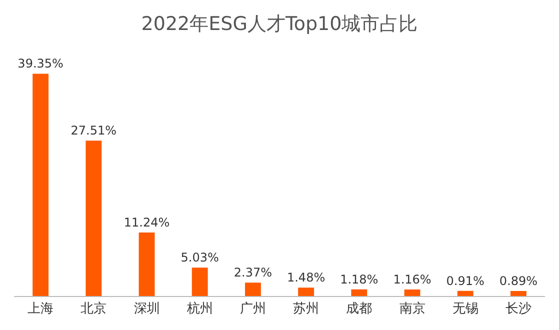  Describe the element at coordinates (199, 309) in the screenshot. I see `x-tick-label: 杭州` at that location.